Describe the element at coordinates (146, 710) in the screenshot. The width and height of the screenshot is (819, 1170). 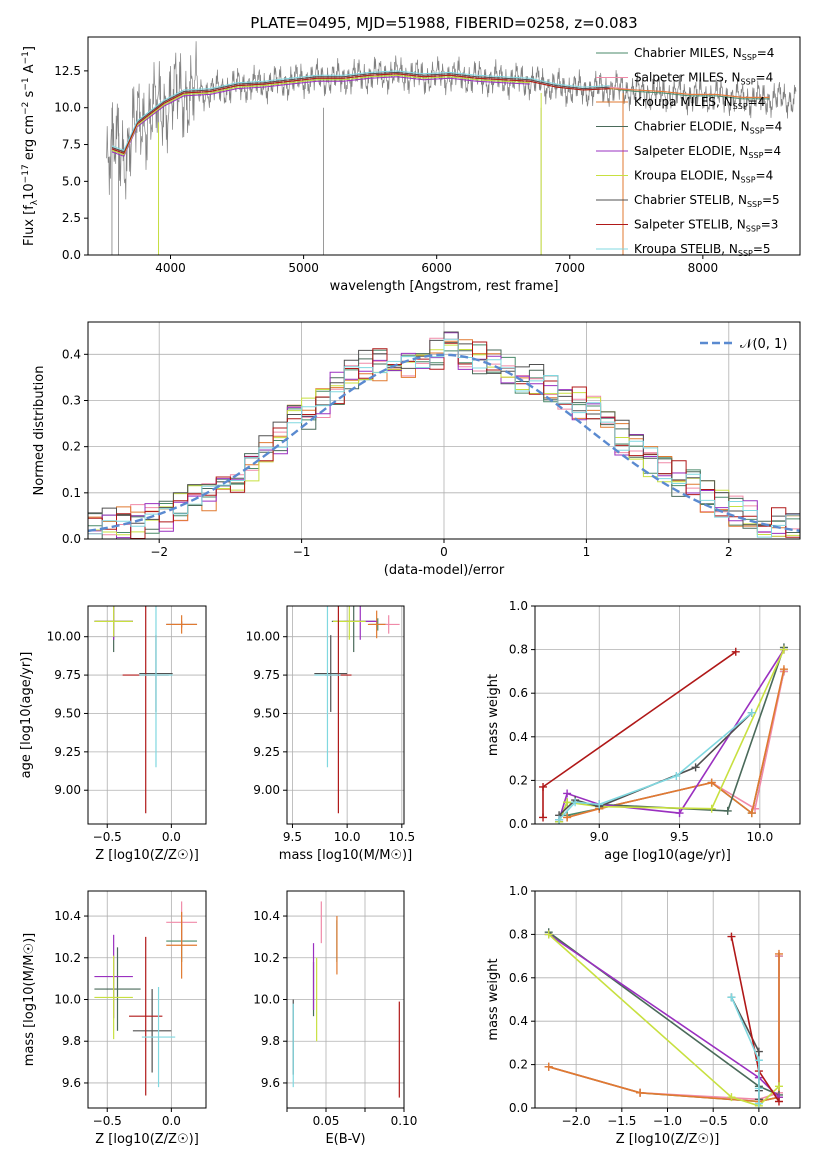
I see `errorbar-plot` at that location.